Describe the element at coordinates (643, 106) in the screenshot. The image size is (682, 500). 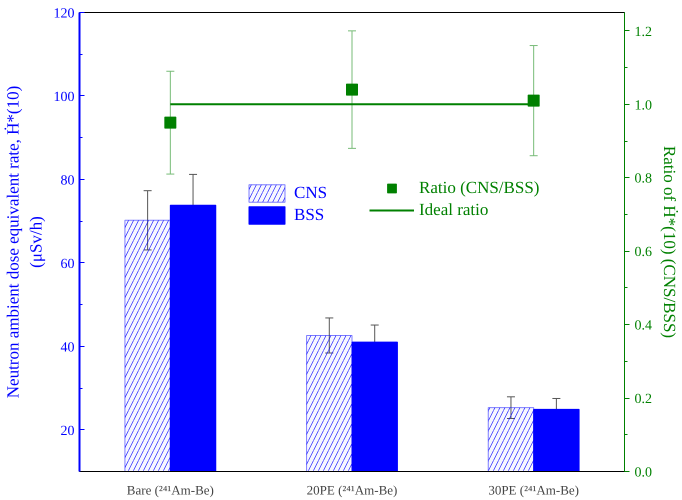
I see `y2-tick-label: 1.0` at that location.